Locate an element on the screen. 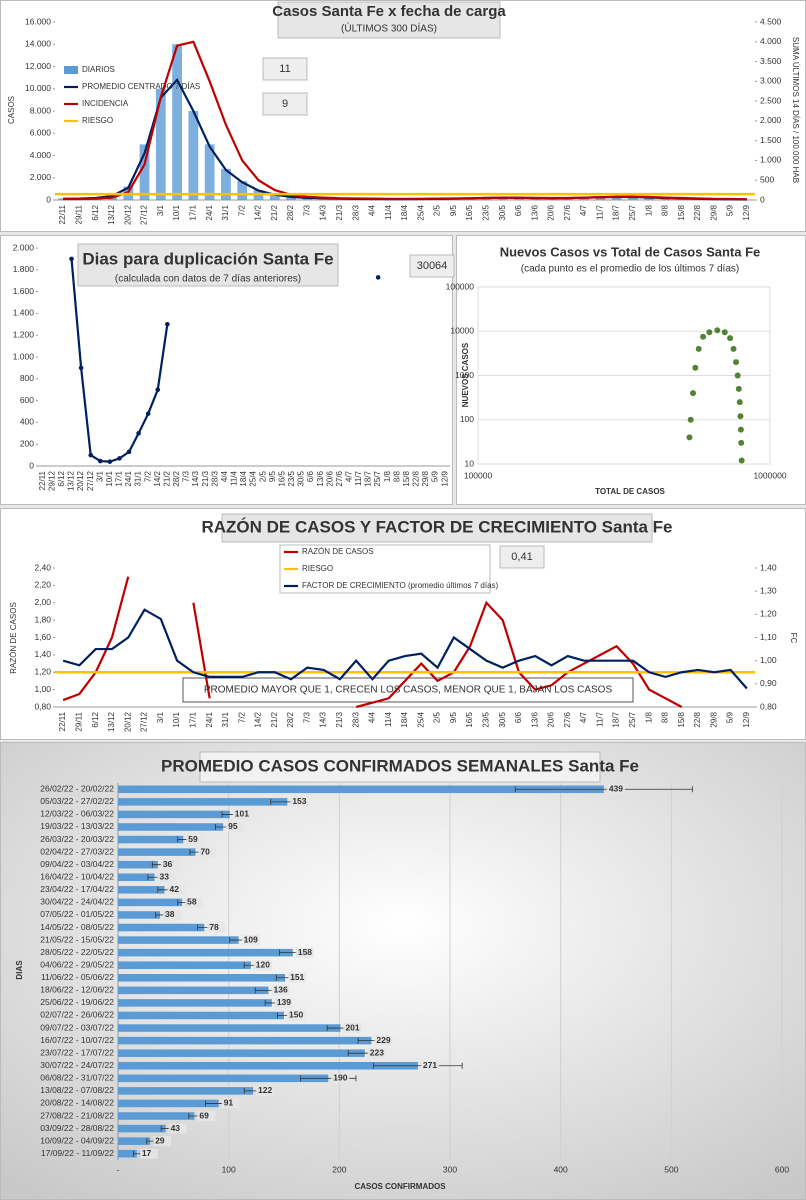 The width and height of the screenshot is (806, 1200). y2-tick-label: 4.000 is located at coordinates (771, 41).